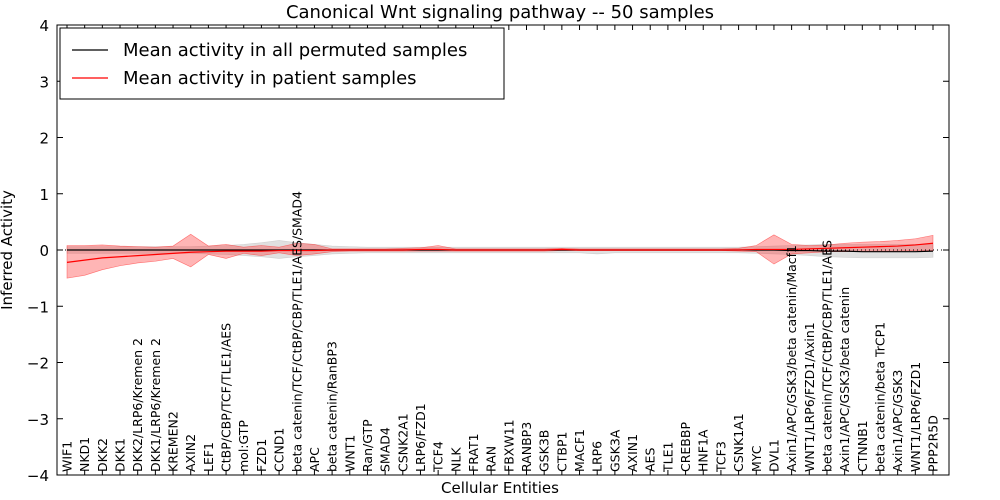  Describe the element at coordinates (491, 459) in the screenshot. I see `x-tick-label: RAN` at that location.